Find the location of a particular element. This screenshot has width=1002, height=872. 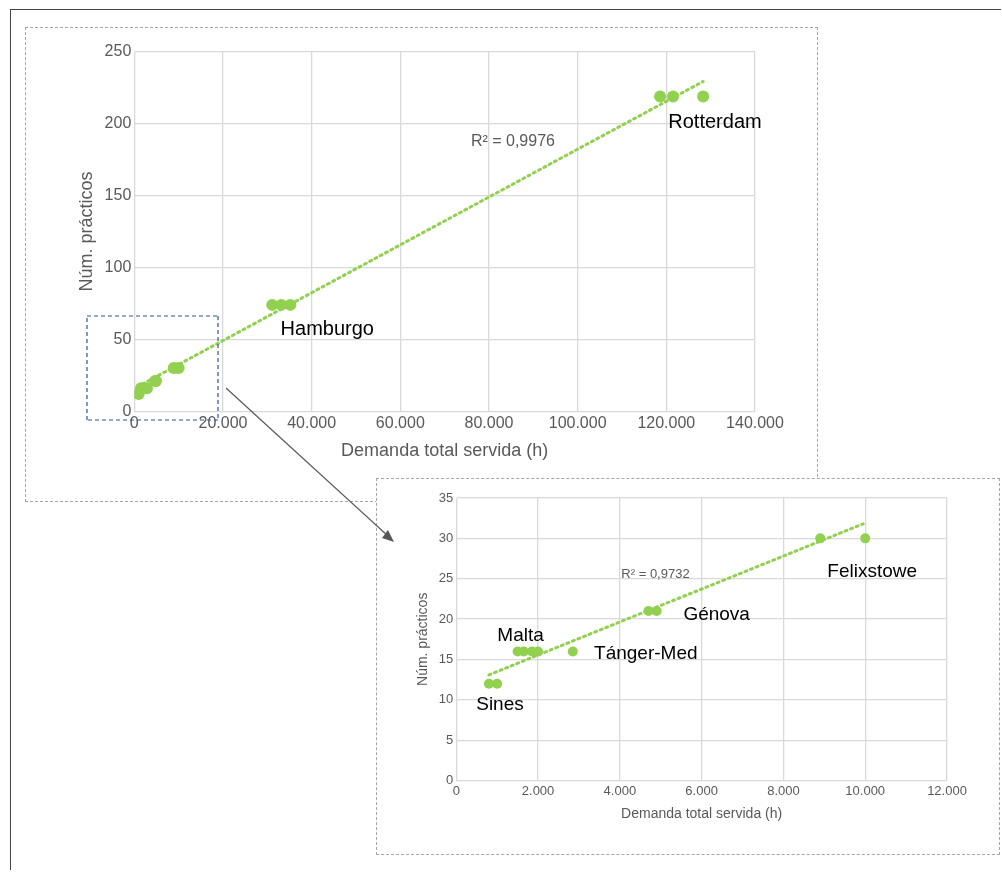

x-tick-label: 6.000 is located at coordinates (701, 790).